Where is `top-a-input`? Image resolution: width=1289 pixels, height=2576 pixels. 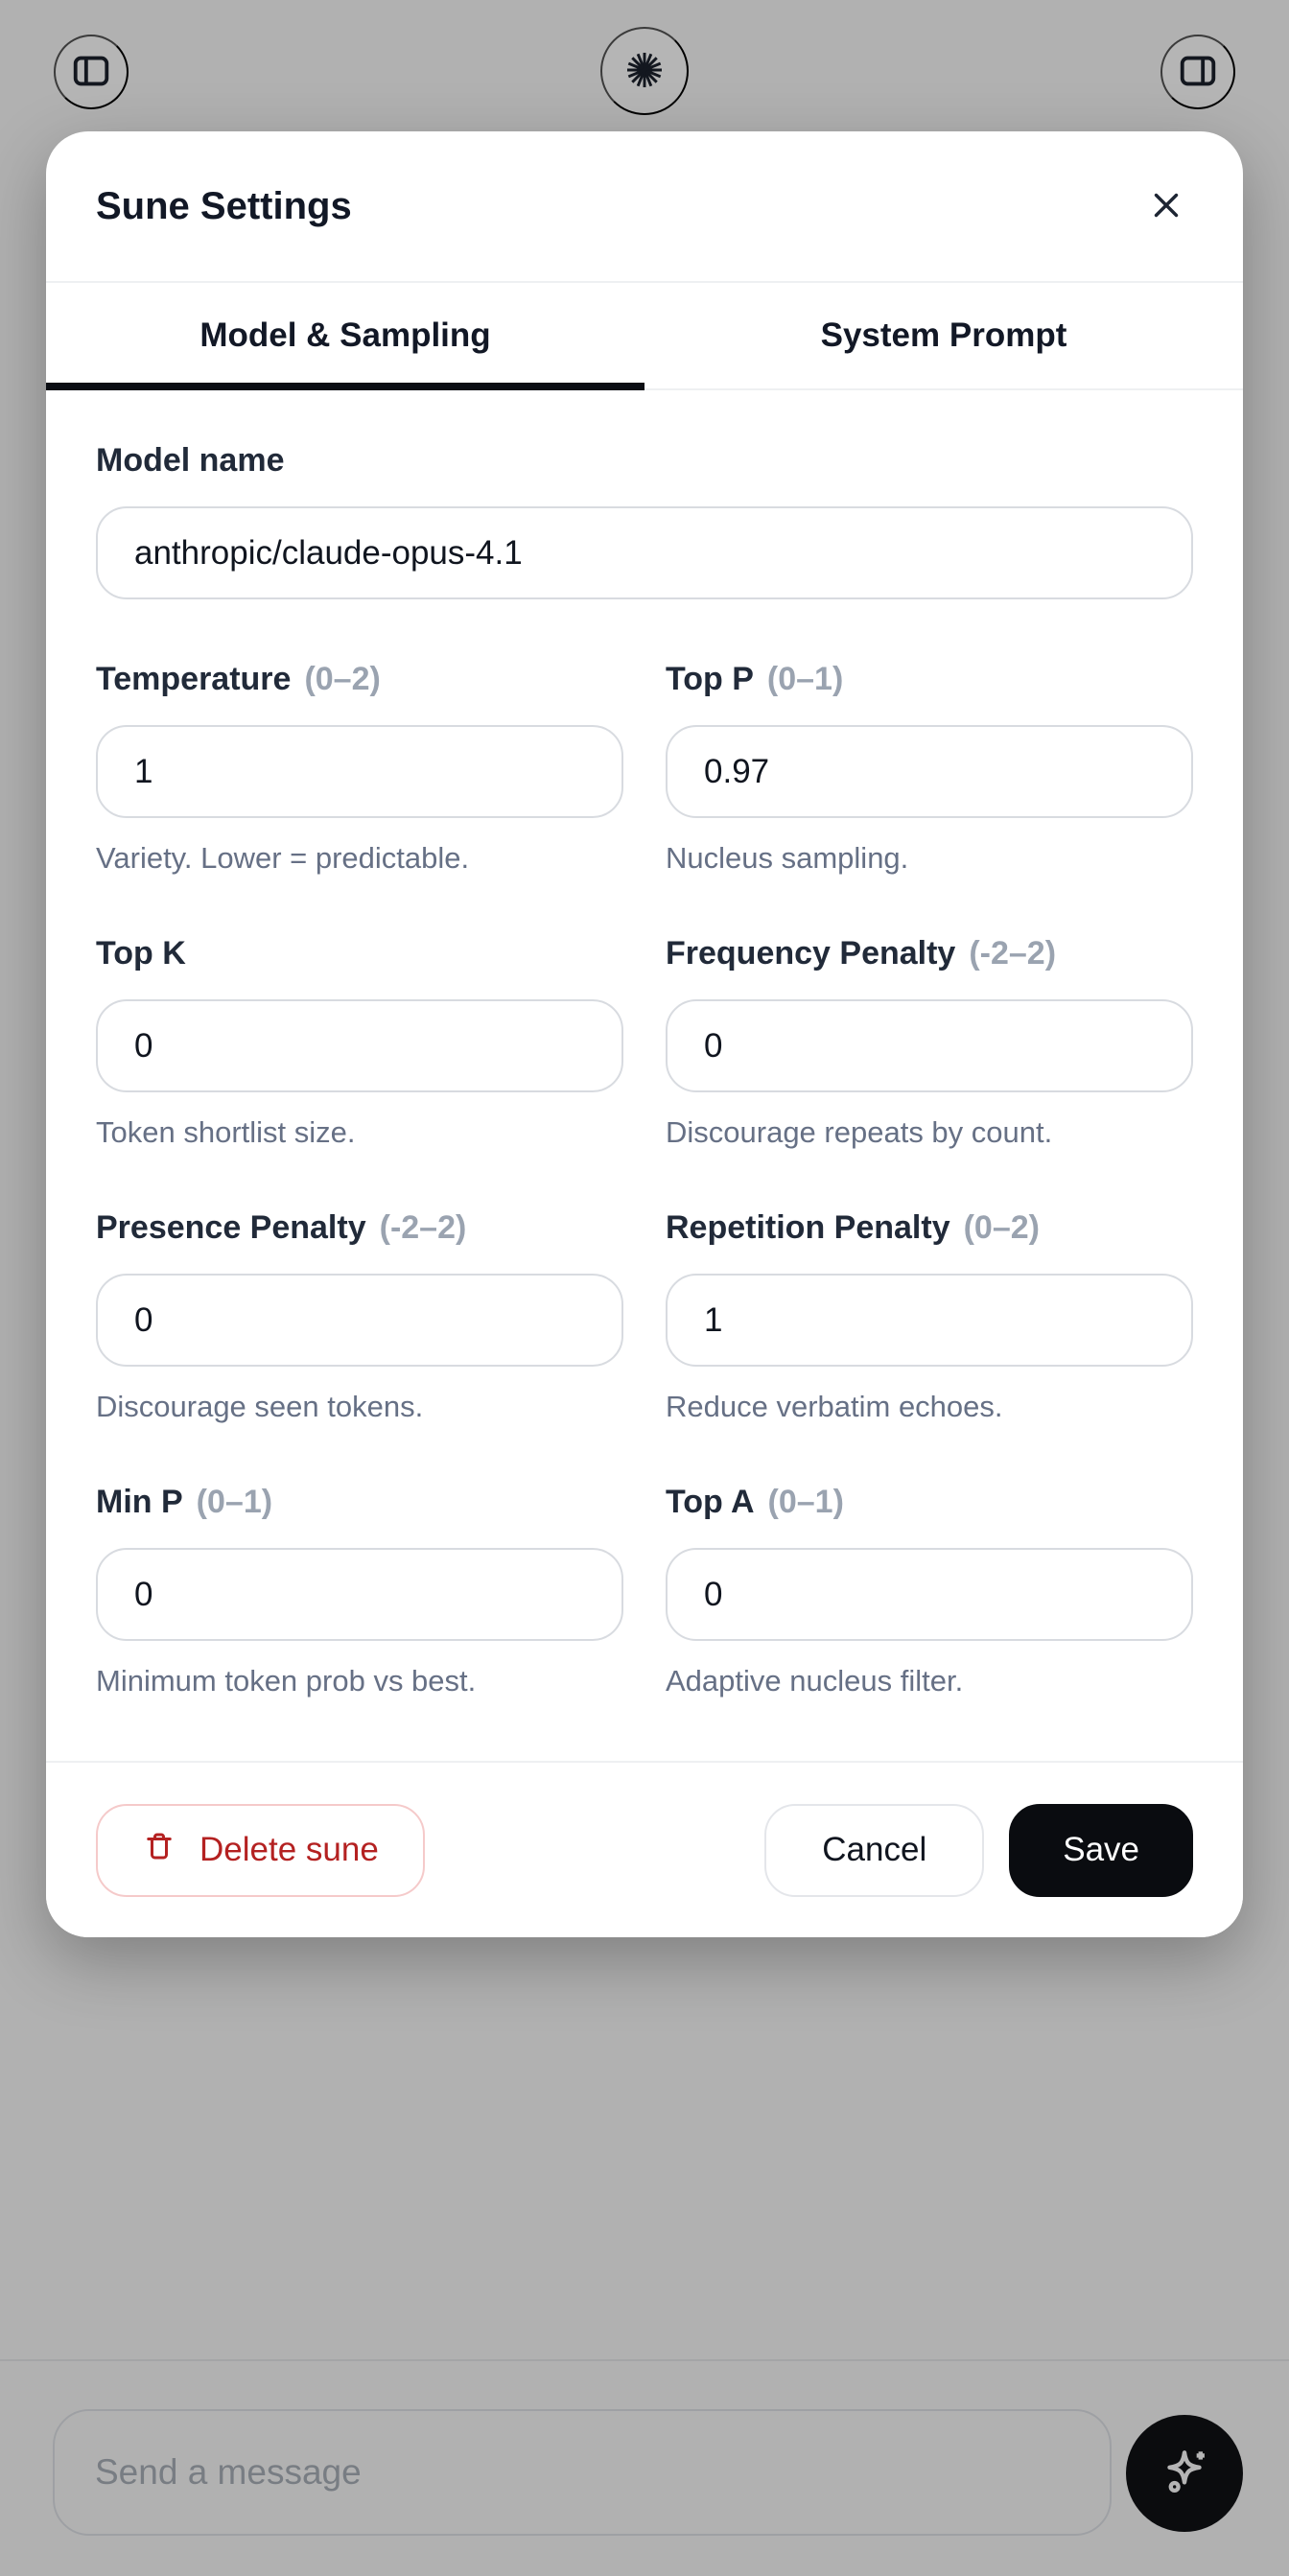
top-a-input is located at coordinates (929, 1594).